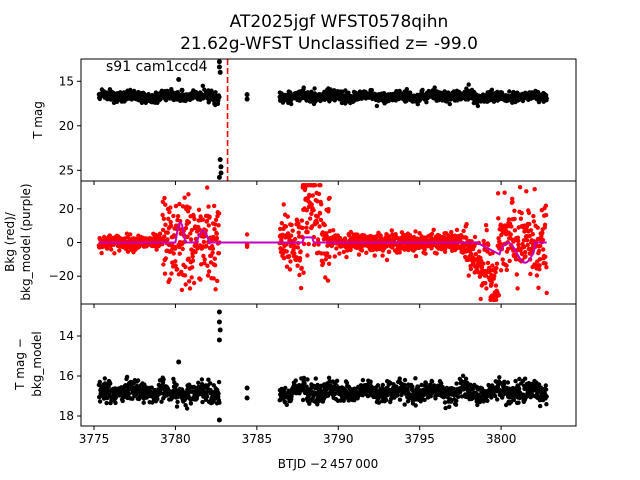 The height and width of the screenshot is (480, 640). I want to click on panel-top-ylabel: T mag, so click(38, 120).